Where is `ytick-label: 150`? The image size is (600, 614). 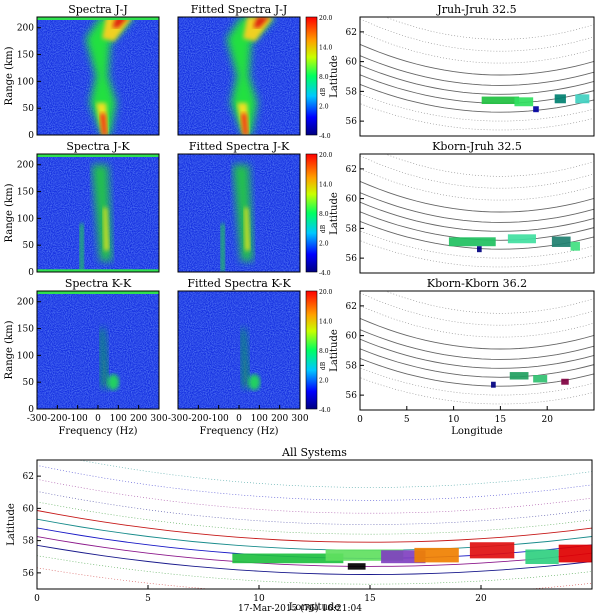 ytick-label: 150 is located at coordinates (25, 193).